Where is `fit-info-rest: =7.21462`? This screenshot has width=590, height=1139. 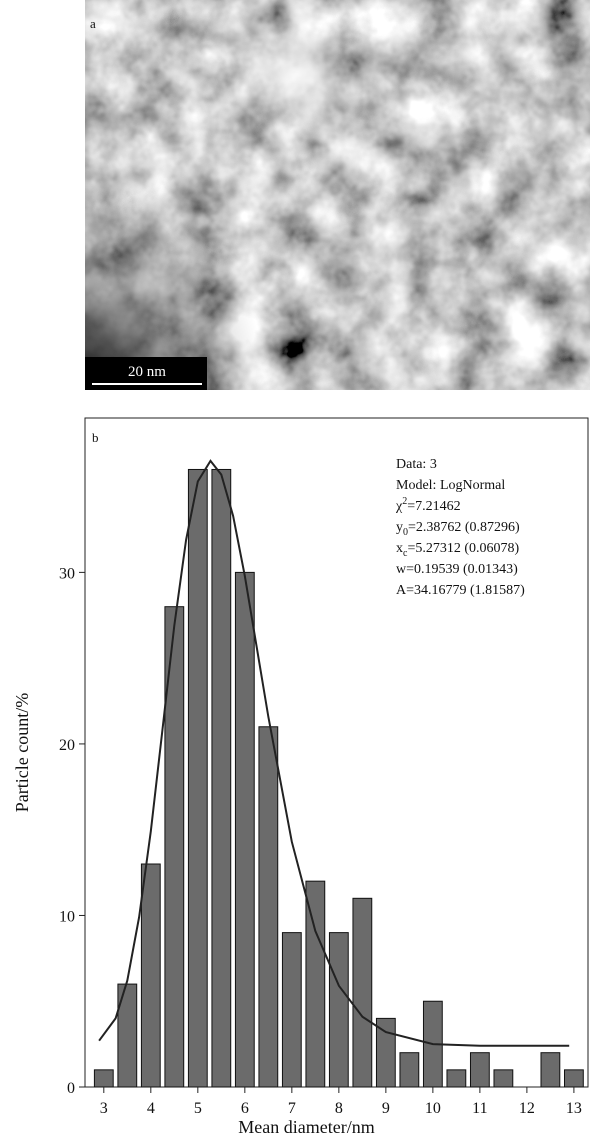
fit-info-rest: =7.21462 is located at coordinates (433, 506).